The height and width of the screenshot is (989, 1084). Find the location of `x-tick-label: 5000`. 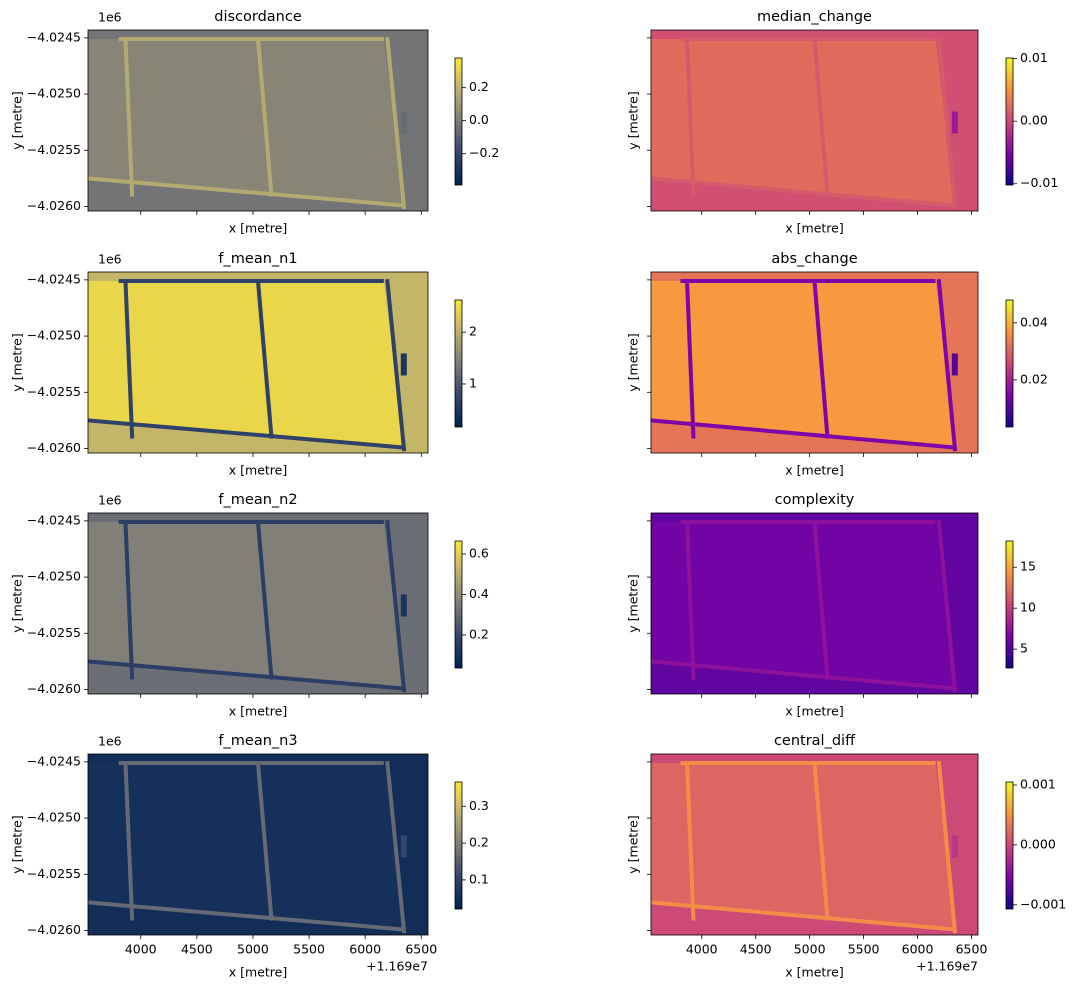

x-tick-label: 5000 is located at coordinates (810, 949).